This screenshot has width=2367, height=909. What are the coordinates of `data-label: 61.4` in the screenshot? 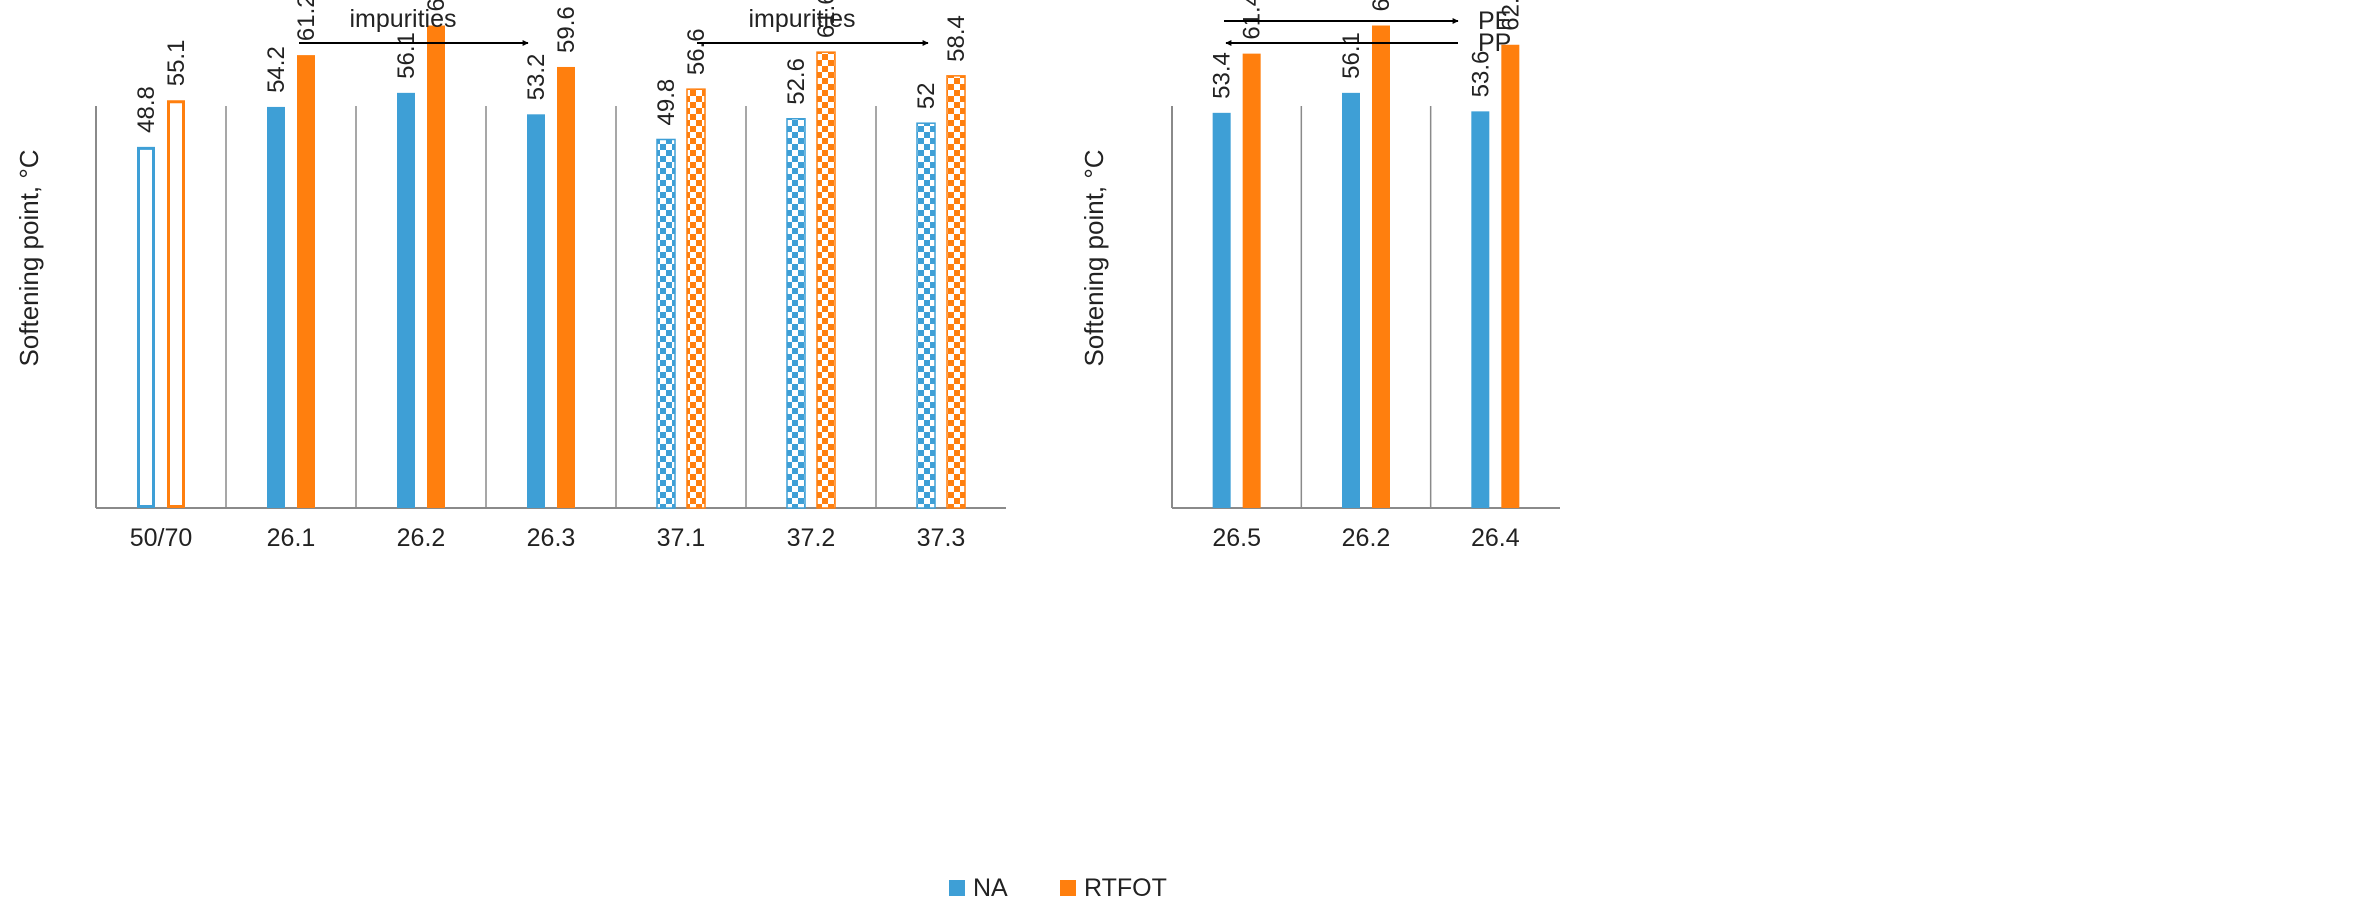 It's located at (1252, 20).